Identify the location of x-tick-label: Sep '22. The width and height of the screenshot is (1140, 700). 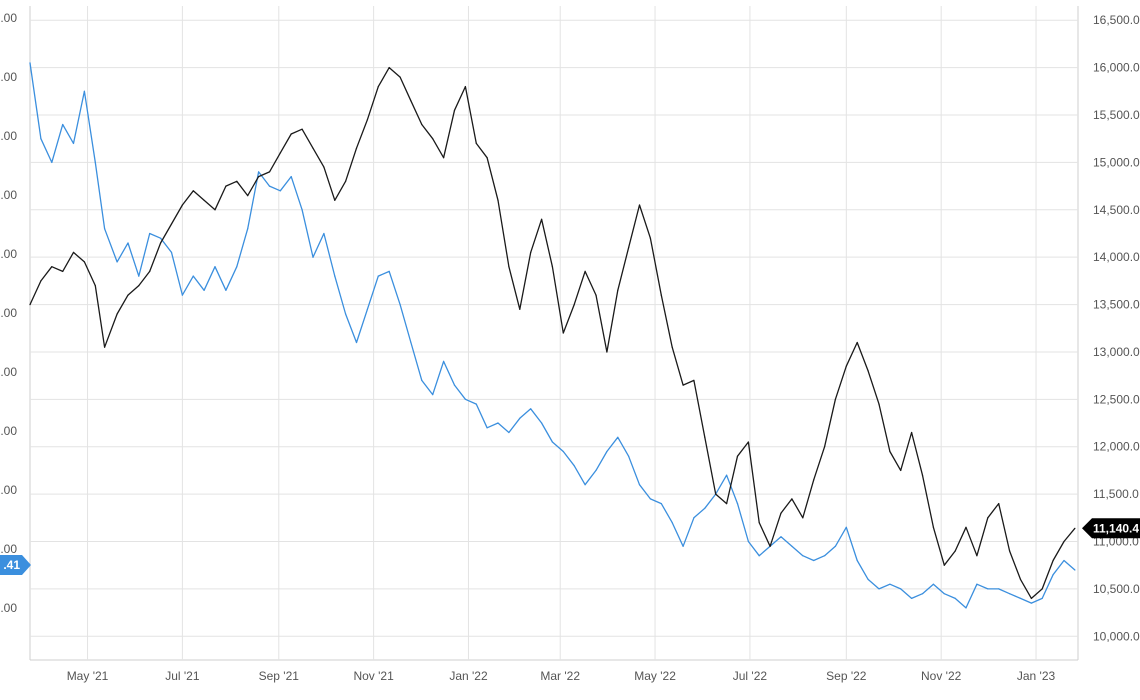
(846, 676).